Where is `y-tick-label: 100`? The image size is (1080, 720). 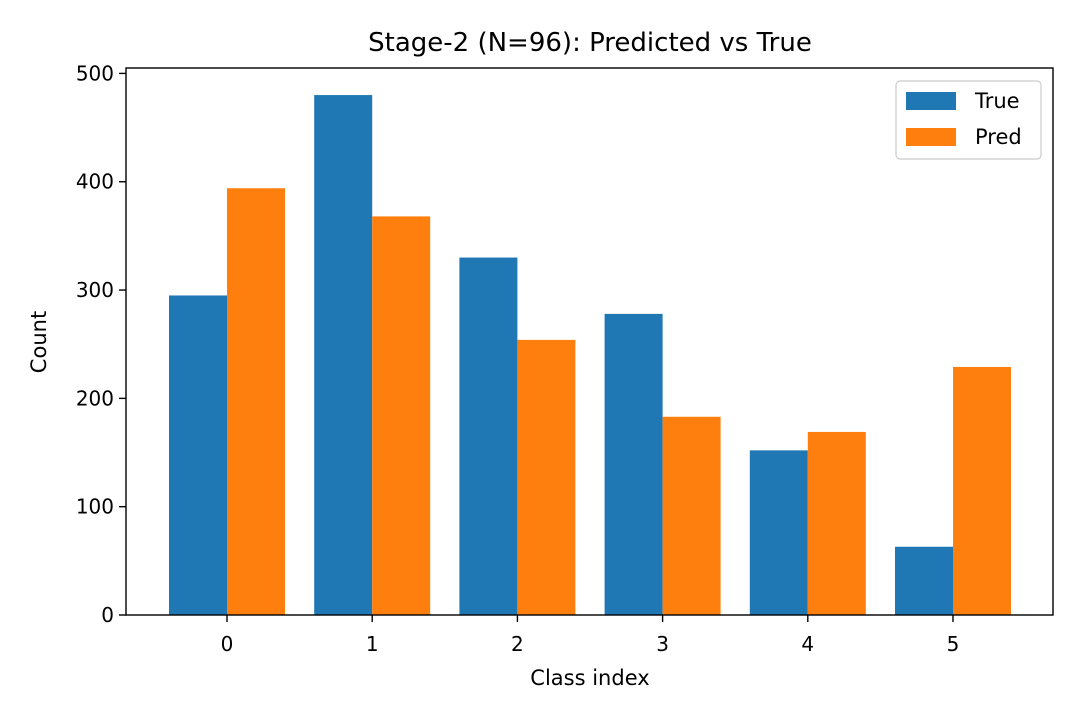 y-tick-label: 100 is located at coordinates (95, 507).